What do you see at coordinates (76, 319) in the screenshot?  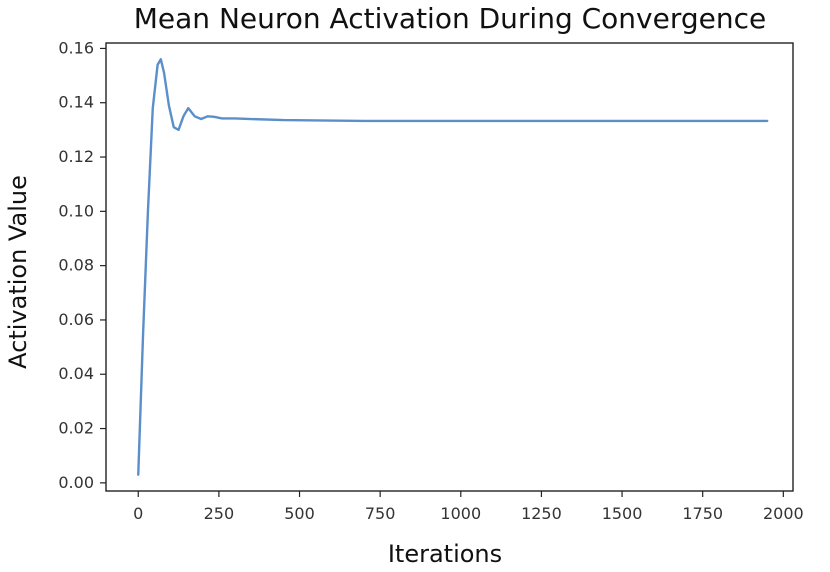 I see `y-tick-label: 0.06` at bounding box center [76, 319].